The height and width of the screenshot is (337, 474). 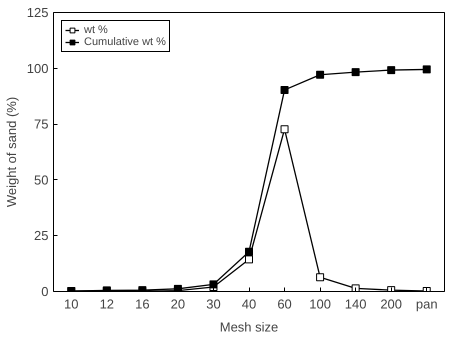 I want to click on y-axis-title: Weight of sand (%), so click(x=11, y=152).